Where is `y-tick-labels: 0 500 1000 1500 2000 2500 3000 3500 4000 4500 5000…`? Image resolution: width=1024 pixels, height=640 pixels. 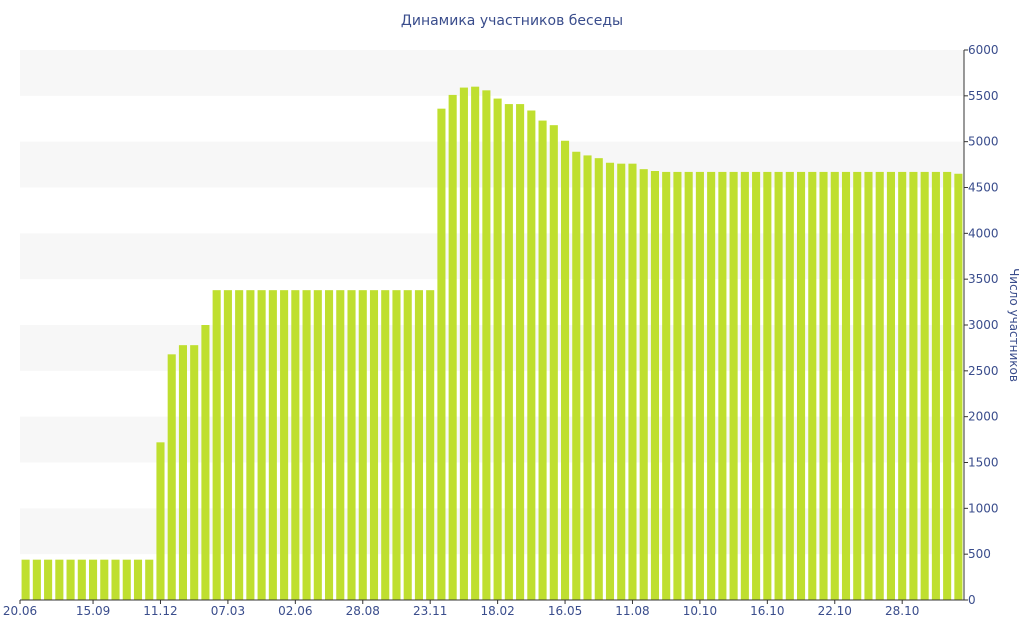
y-tick-labels: 0 500 1000 1500 2000 2500 3000 3500 4000 4500 5000… is located at coordinates (983, 325).